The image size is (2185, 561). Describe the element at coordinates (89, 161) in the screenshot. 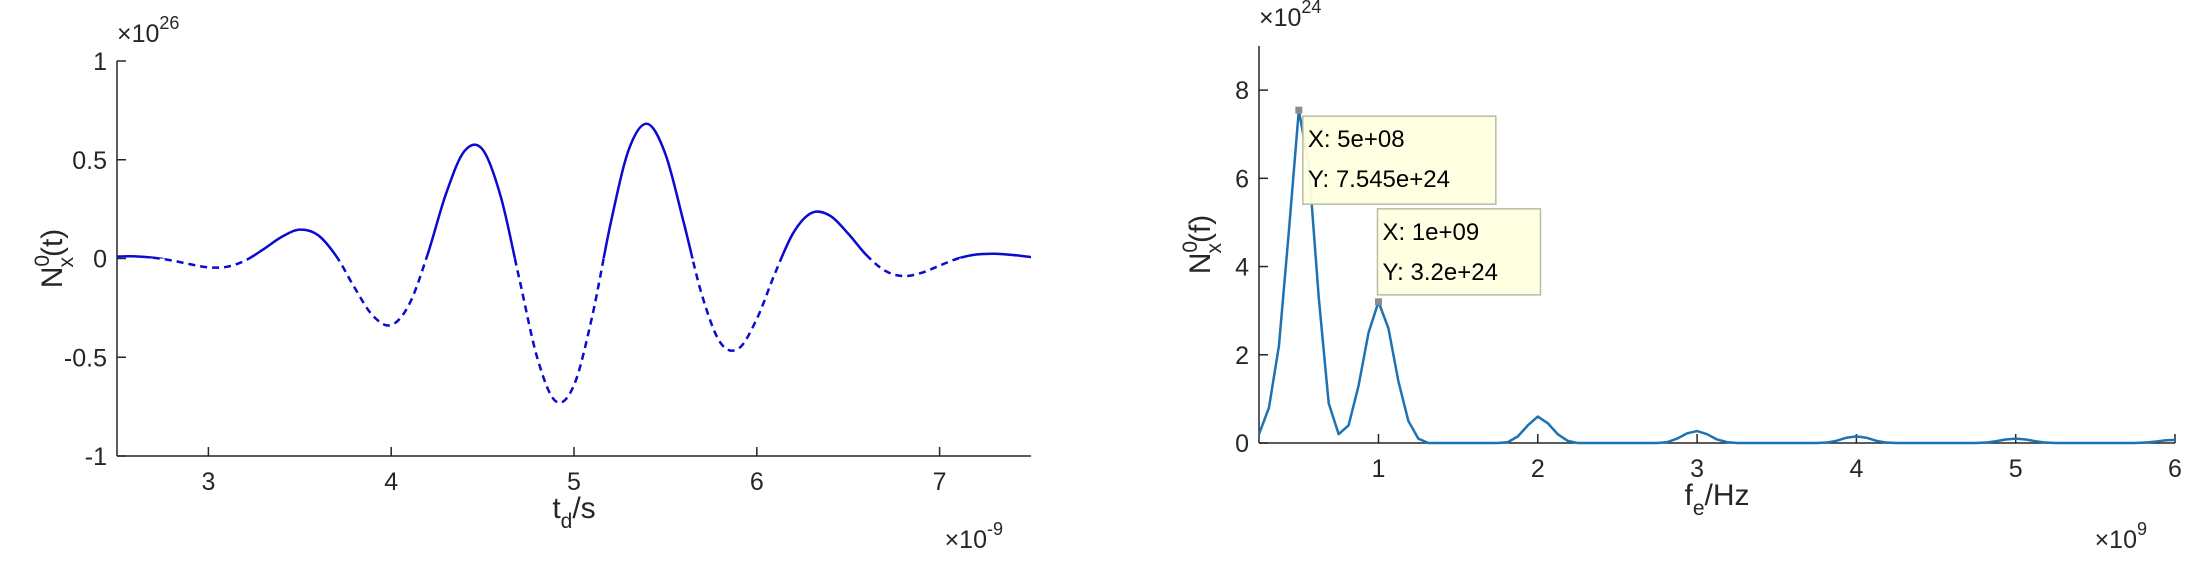

I see `y-tick-label: 0.5` at that location.